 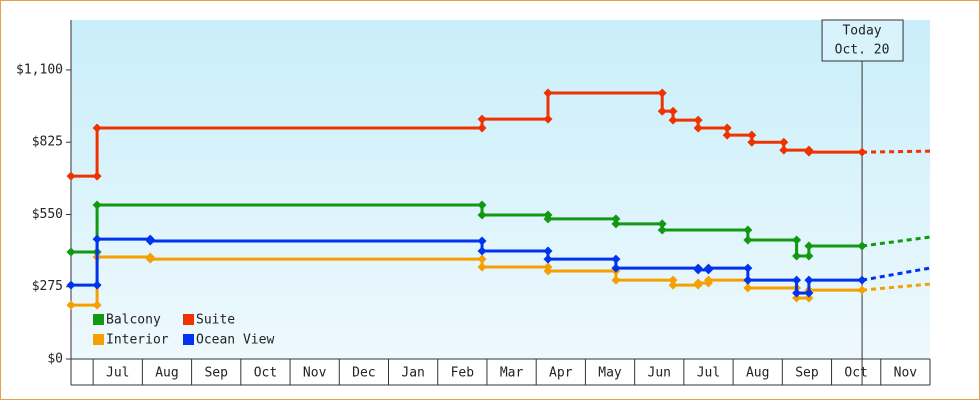 I want to click on legend-label: Ocean View, so click(x=235, y=340).